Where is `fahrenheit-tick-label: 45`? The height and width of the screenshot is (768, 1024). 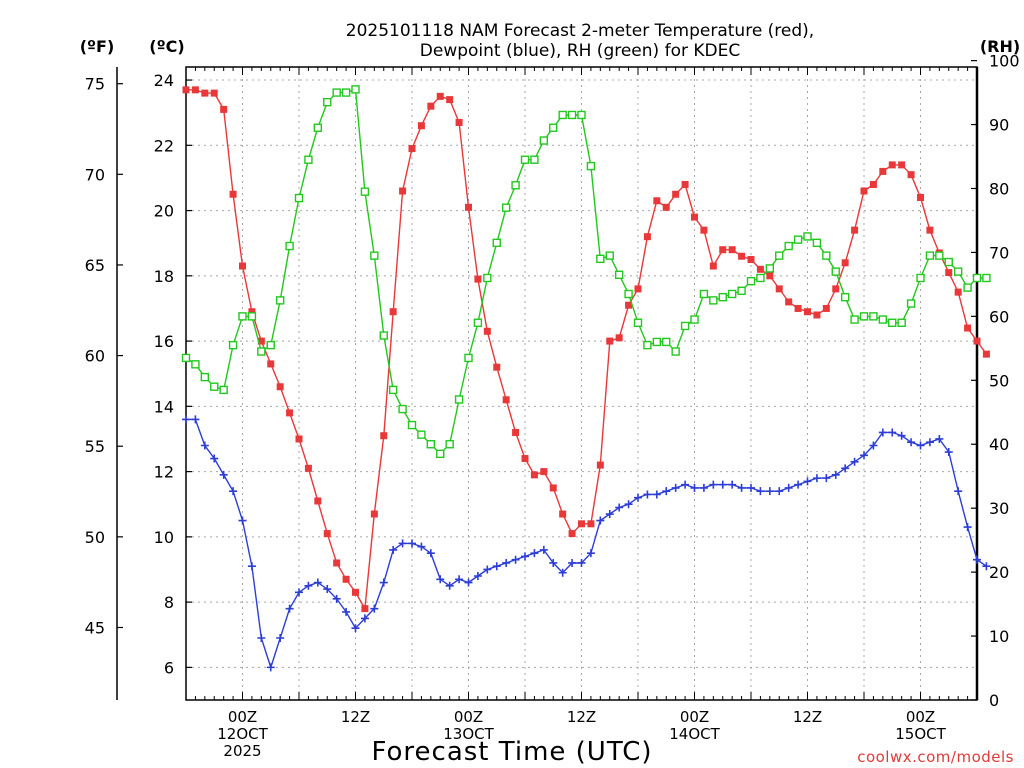
fahrenheit-tick-label: 45 is located at coordinates (95, 627).